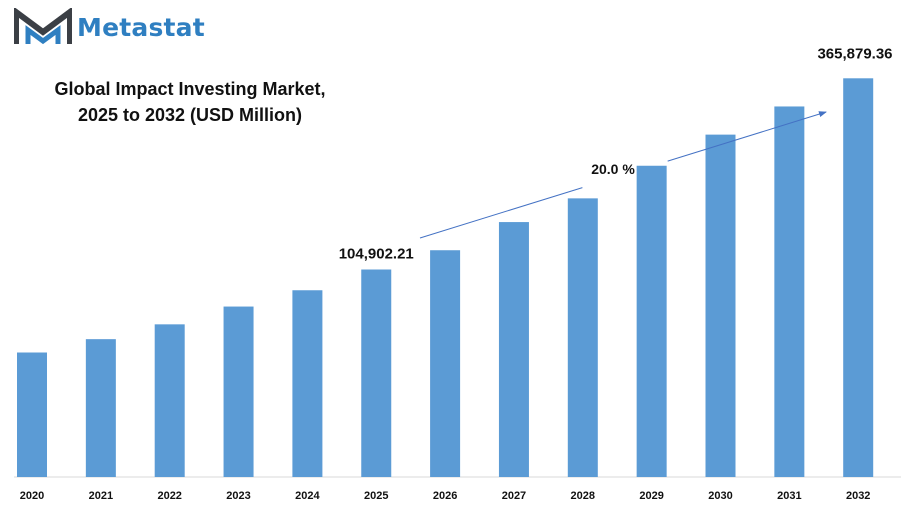  Describe the element at coordinates (789, 291) in the screenshot. I see `bar-2031` at that location.